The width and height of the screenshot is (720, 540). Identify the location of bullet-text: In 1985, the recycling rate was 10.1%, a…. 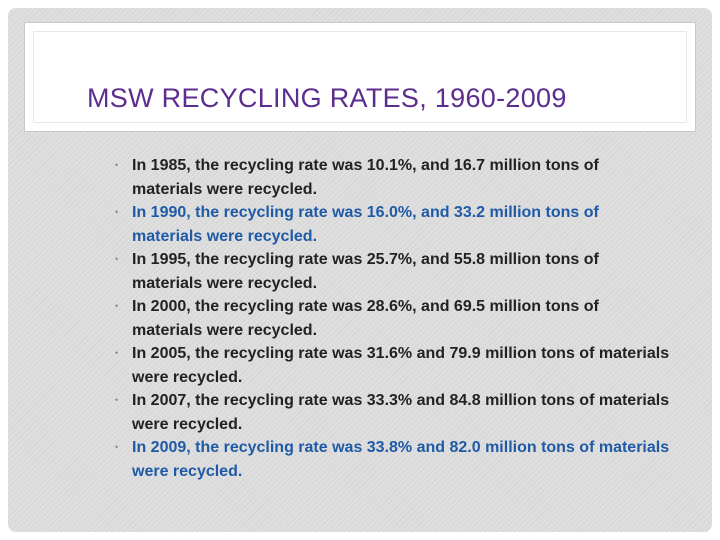
(365, 177).